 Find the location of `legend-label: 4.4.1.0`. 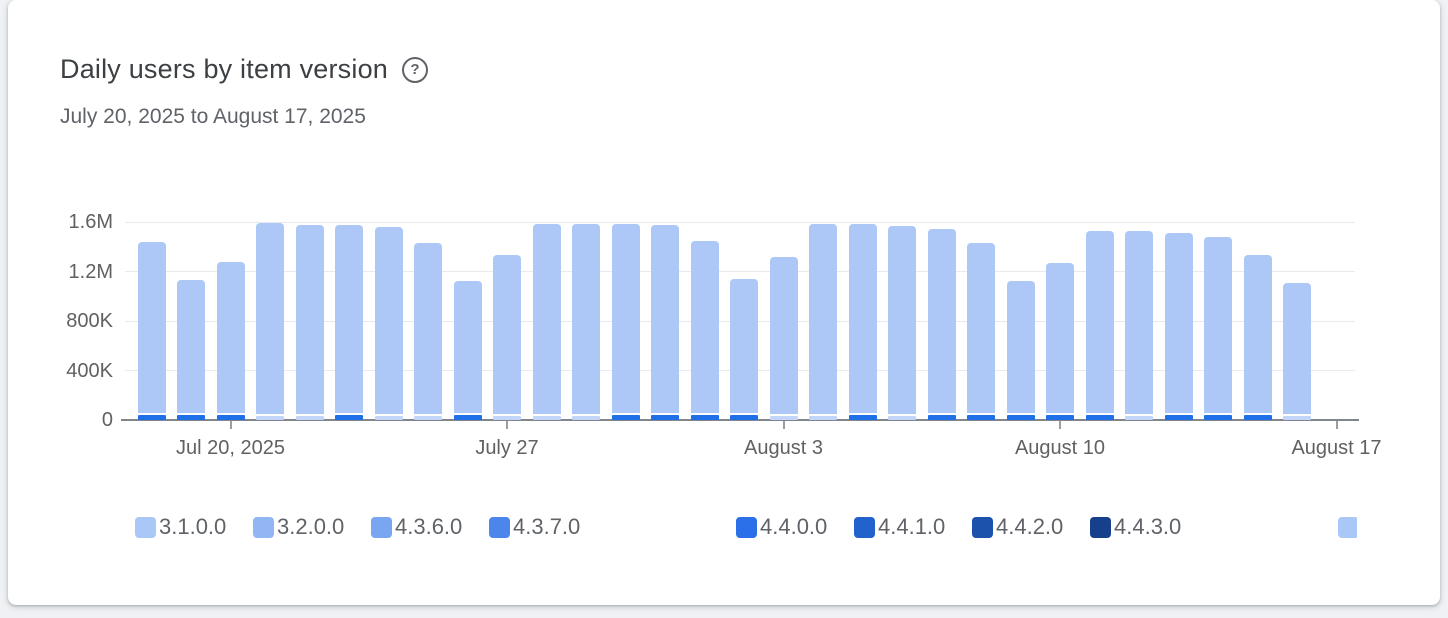

legend-label: 4.4.1.0 is located at coordinates (912, 526).